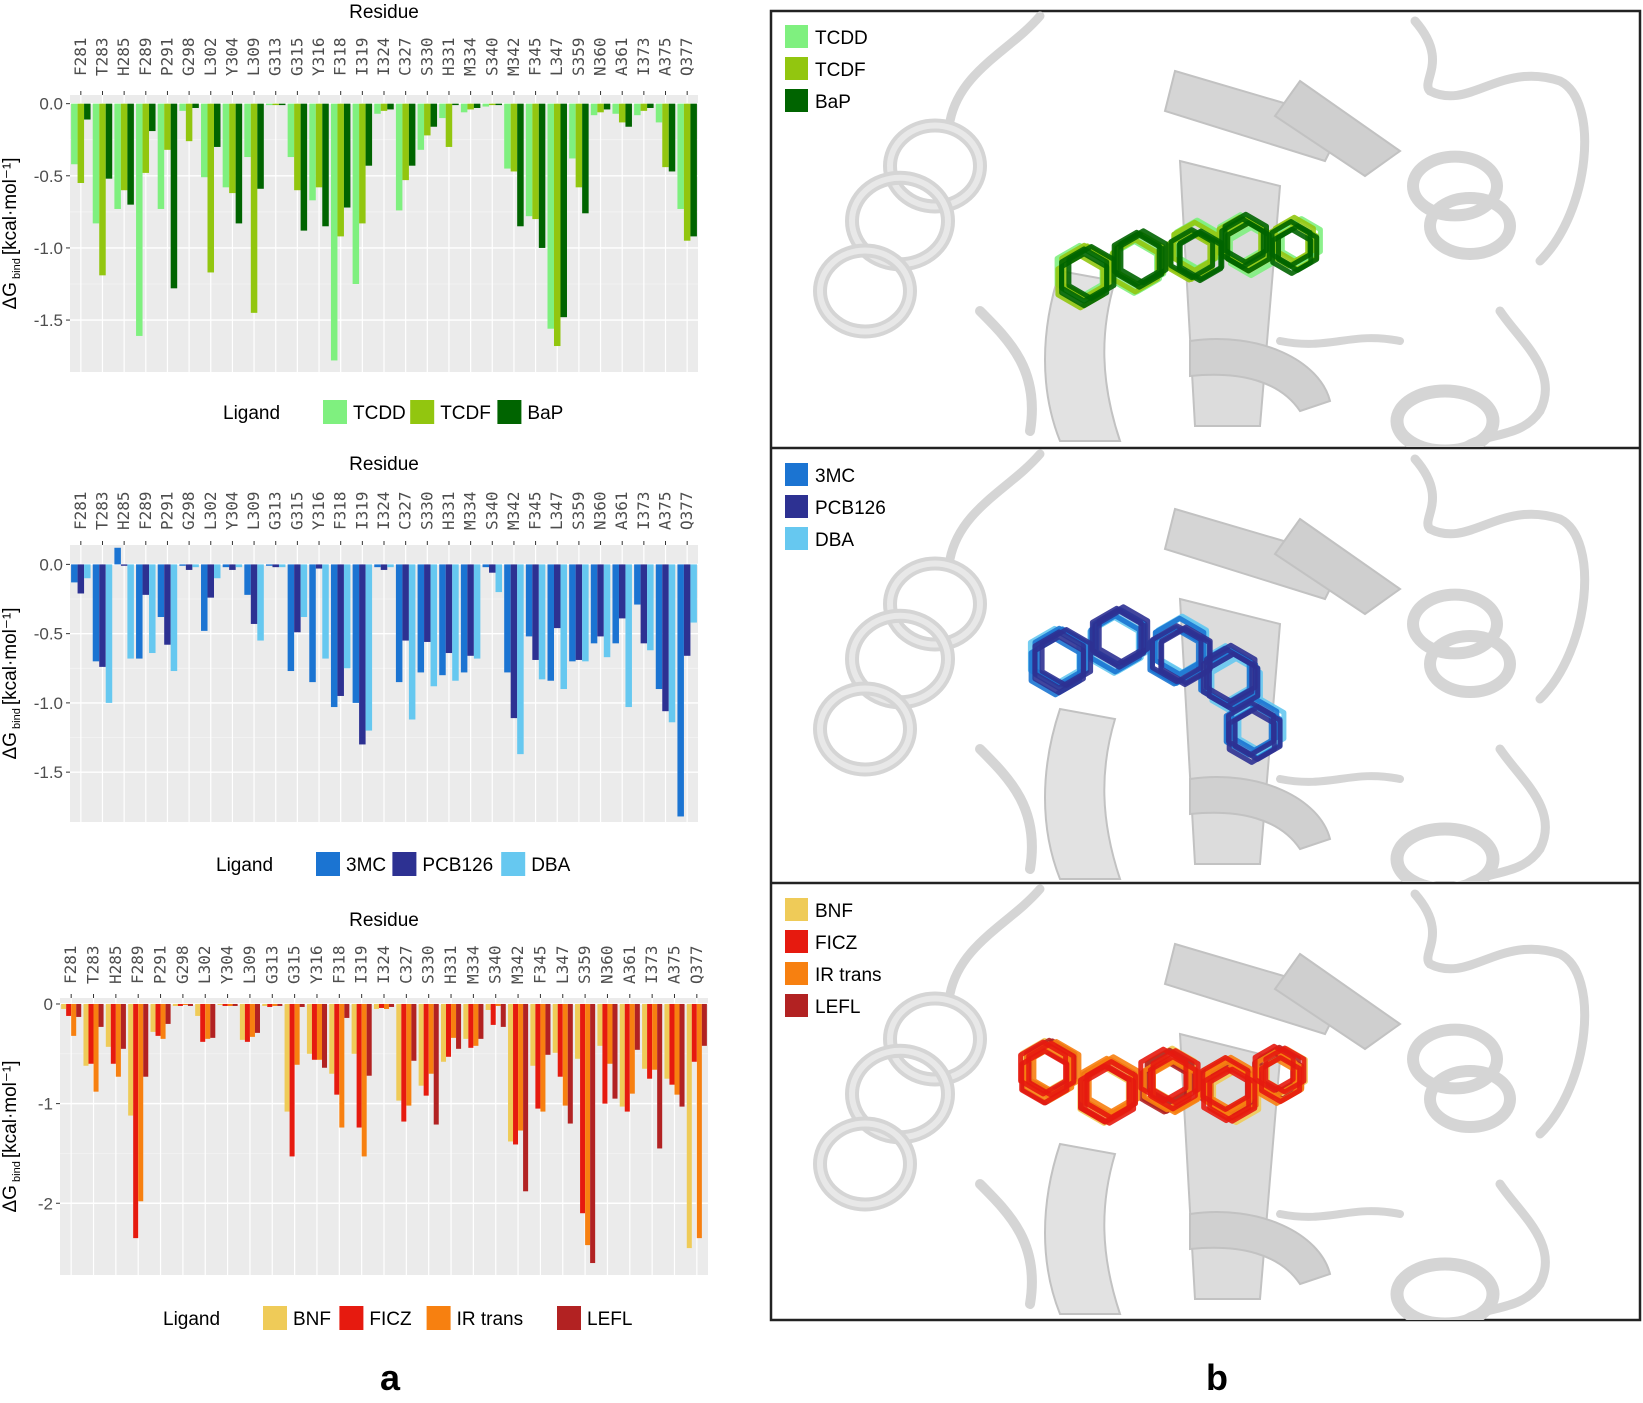  Describe the element at coordinates (45, 1104) in the screenshot. I see `y-tick-label: -1` at that location.